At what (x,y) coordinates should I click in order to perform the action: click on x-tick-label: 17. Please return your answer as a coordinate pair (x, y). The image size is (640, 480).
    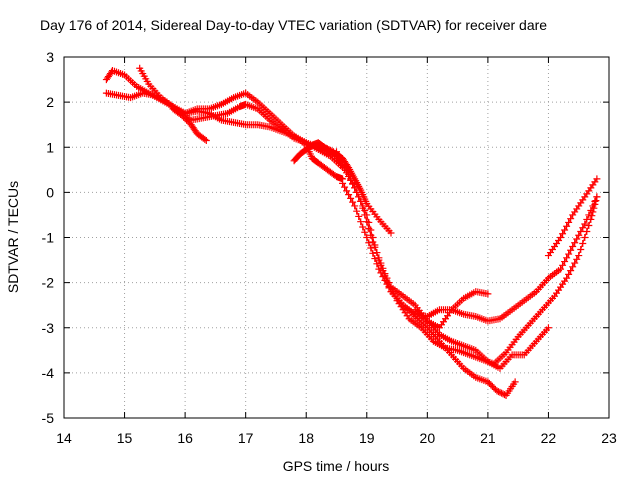
    Looking at the image, I should click on (246, 438).